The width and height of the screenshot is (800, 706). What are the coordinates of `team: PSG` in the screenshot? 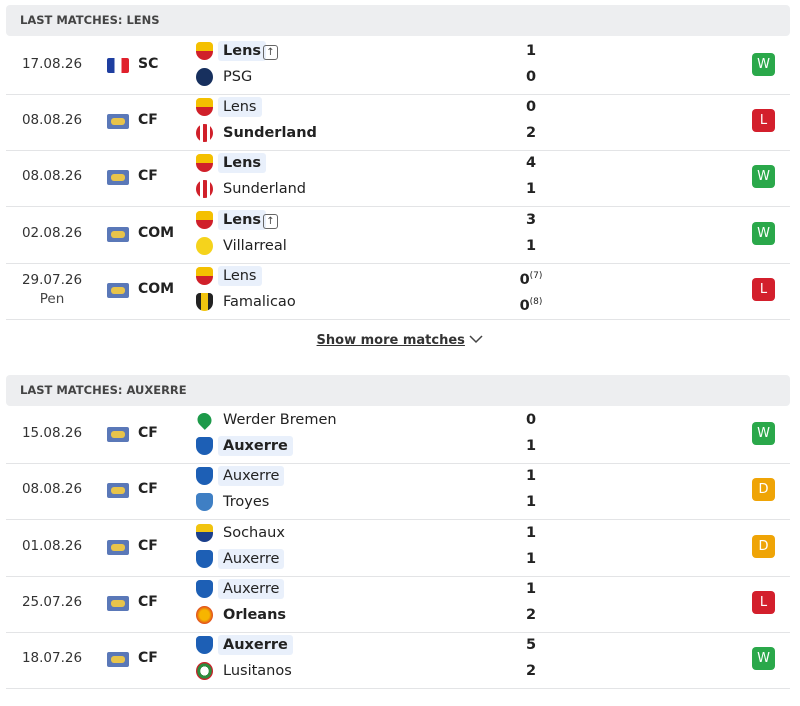 It's located at (238, 77).